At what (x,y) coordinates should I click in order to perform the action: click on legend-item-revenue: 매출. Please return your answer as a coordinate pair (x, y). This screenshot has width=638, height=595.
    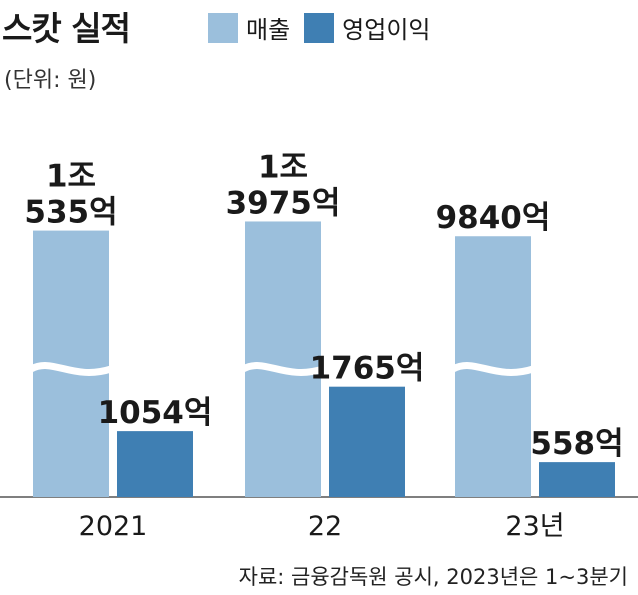
    Looking at the image, I should click on (249, 27).